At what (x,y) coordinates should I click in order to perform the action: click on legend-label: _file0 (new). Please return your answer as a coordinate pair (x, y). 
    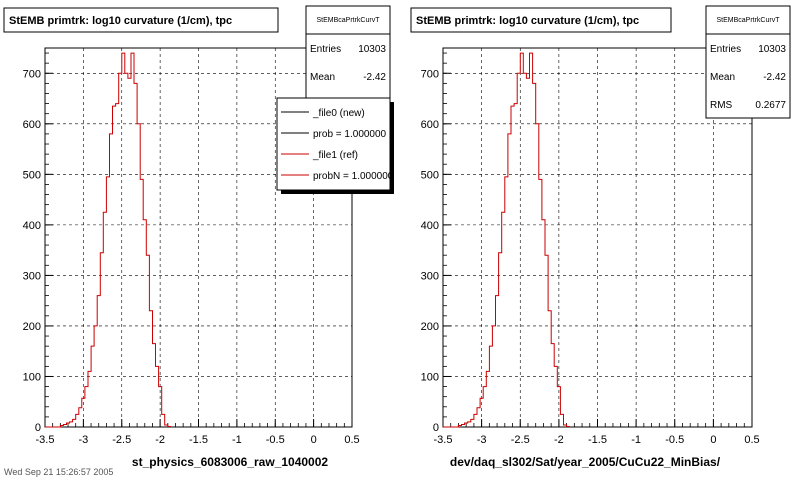
    Looking at the image, I should click on (338, 113).